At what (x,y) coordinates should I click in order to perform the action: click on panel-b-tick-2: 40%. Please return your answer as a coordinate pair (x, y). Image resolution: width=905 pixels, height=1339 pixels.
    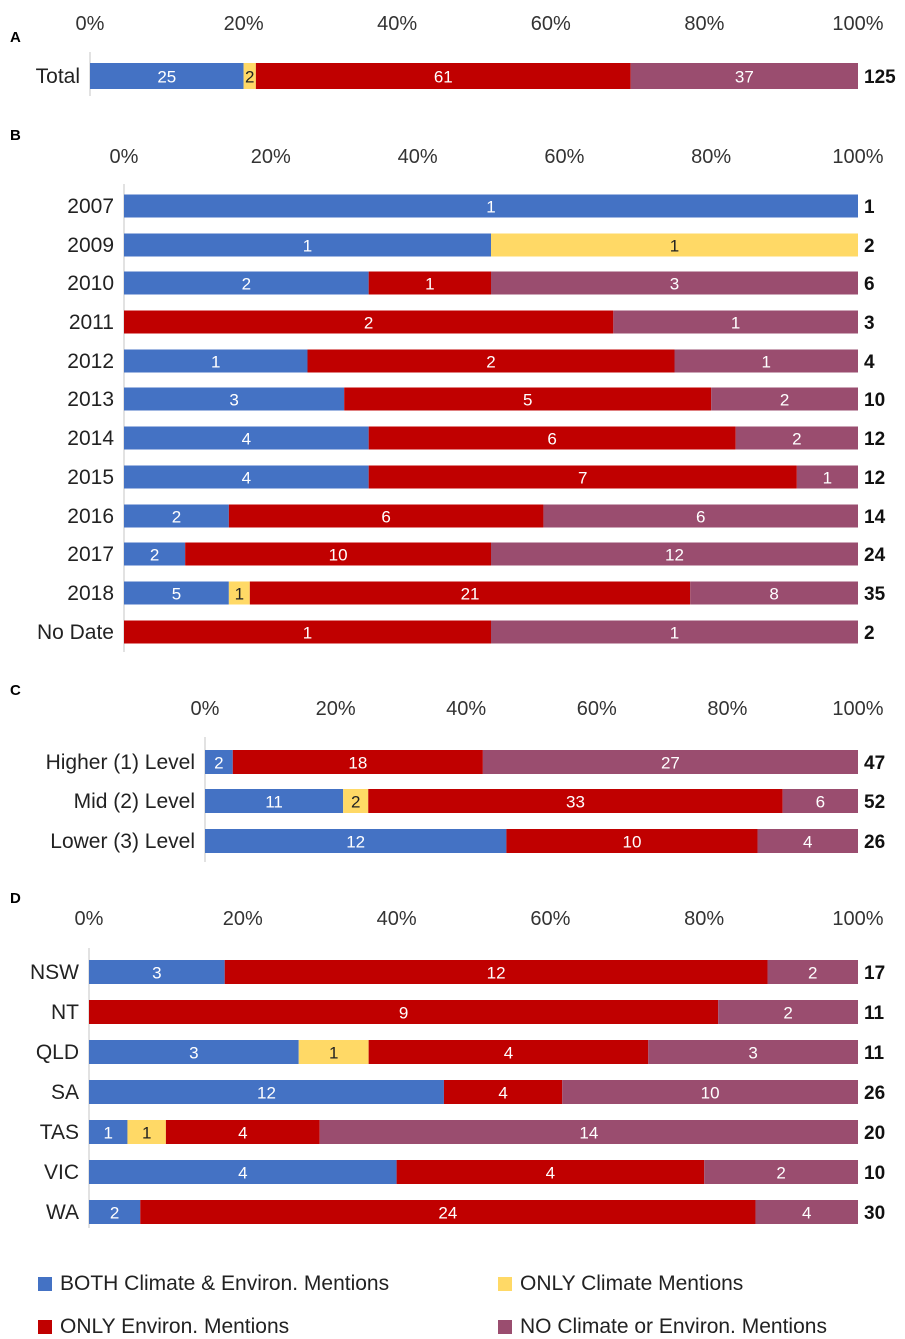
    Looking at the image, I should click on (418, 157).